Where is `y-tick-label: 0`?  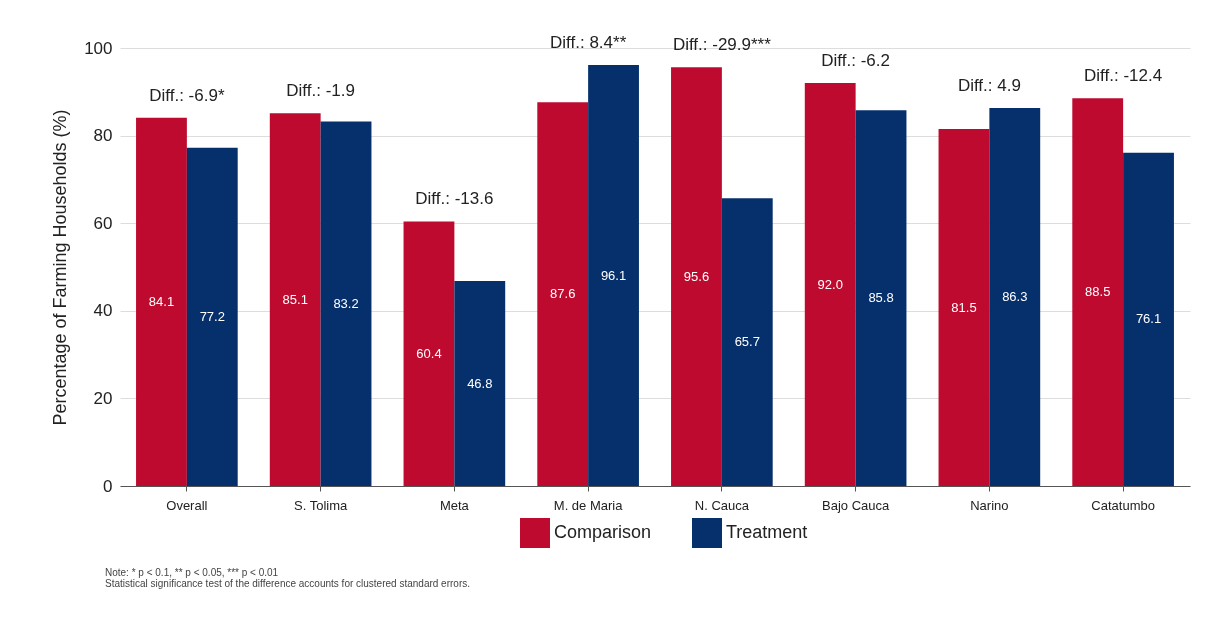 y-tick-label: 0 is located at coordinates (108, 486).